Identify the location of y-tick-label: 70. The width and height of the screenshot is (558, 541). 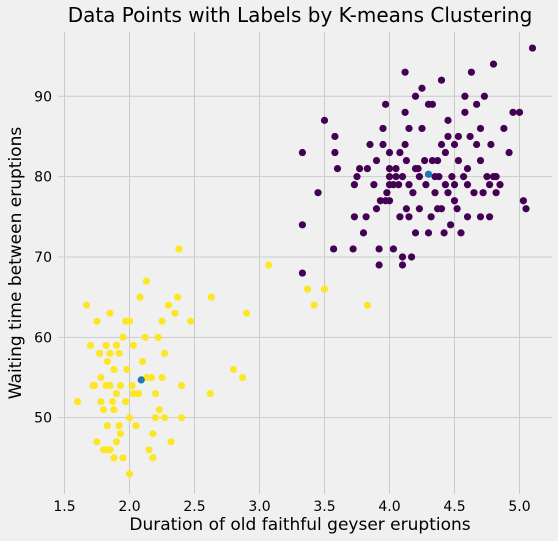
(43, 258).